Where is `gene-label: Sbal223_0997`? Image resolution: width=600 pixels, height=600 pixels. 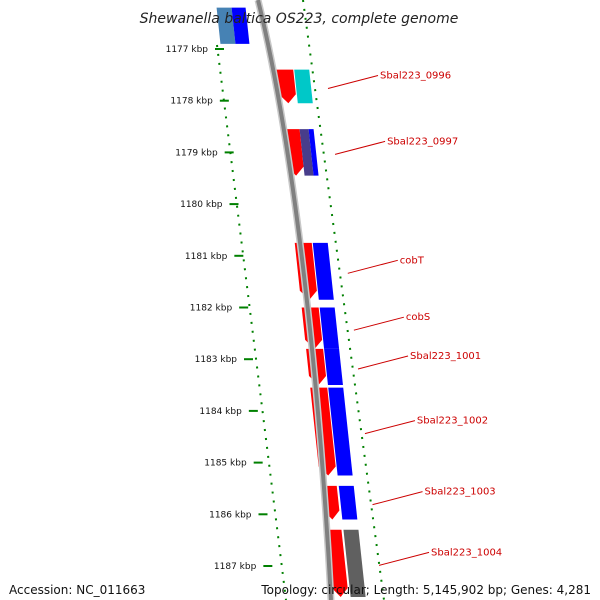
gene-label: Sbal223_0997 is located at coordinates (422, 141).